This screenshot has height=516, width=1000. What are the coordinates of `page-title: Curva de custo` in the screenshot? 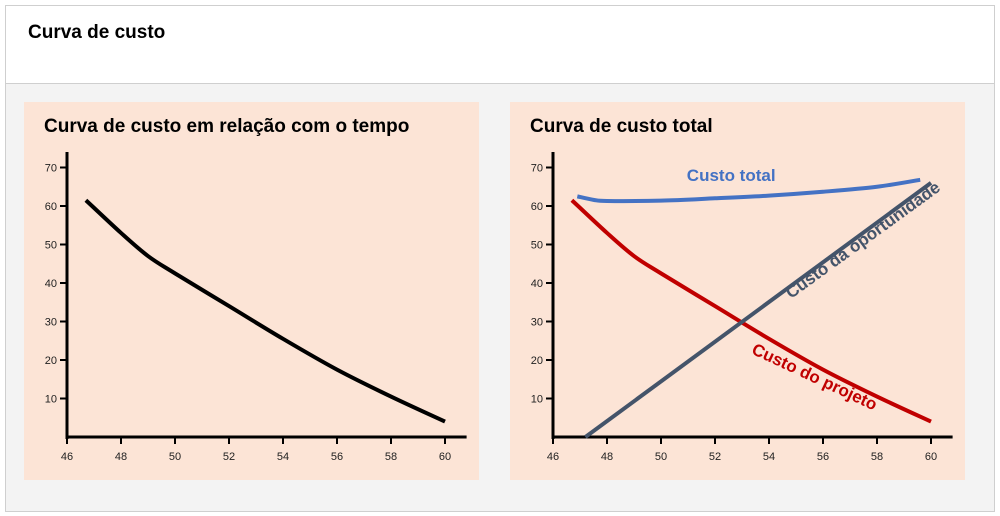 It's located at (97, 32).